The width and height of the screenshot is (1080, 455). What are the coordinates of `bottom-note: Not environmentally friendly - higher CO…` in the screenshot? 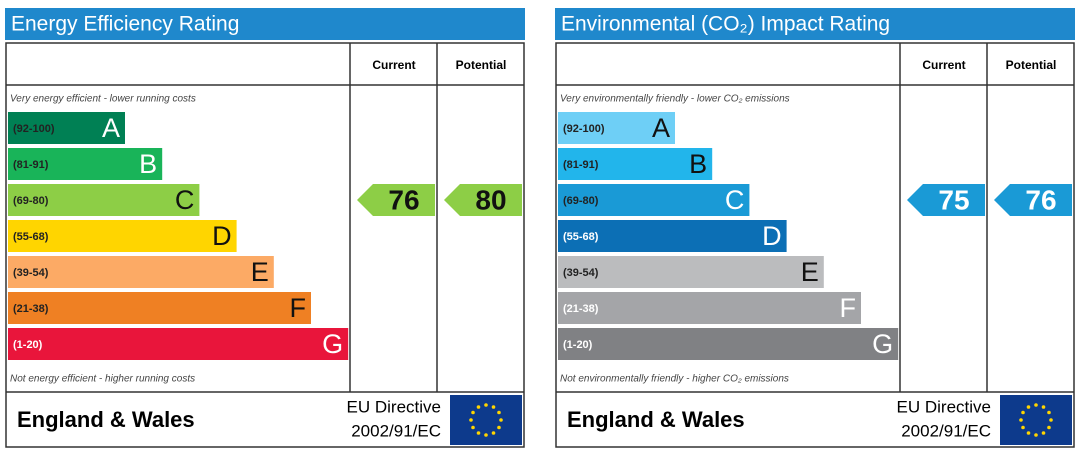 It's located at (674, 379).